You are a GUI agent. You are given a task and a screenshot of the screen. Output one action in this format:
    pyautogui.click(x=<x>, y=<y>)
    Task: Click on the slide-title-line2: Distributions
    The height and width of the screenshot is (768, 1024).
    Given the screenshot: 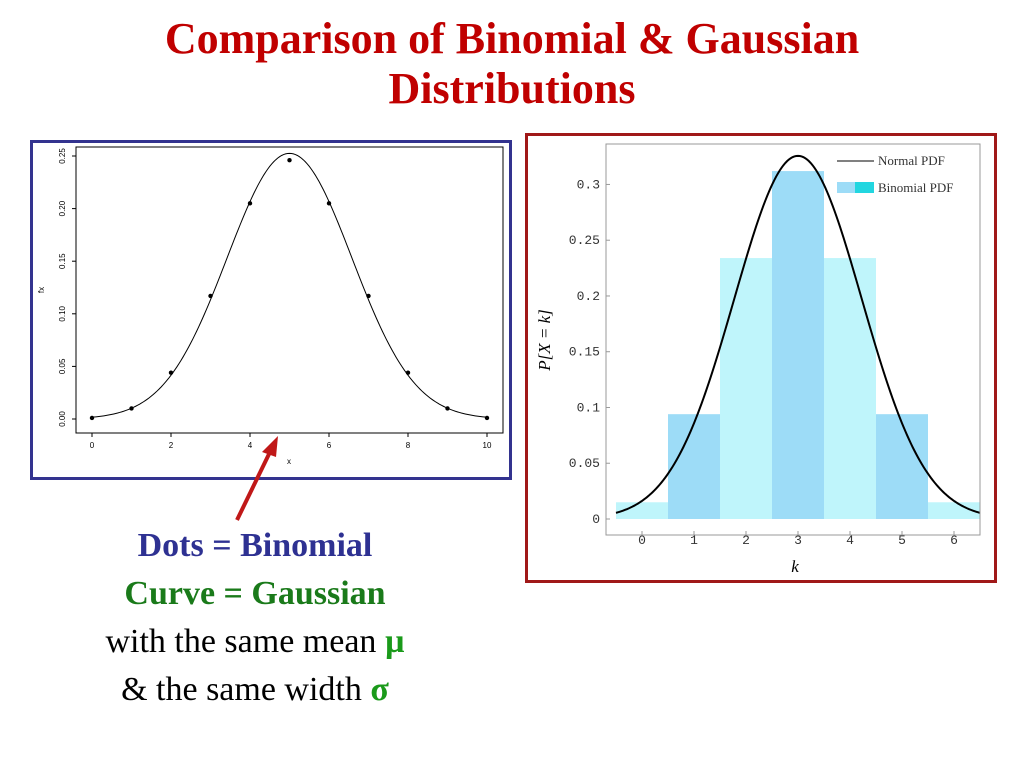 What is the action you would take?
    pyautogui.click(x=512, y=88)
    